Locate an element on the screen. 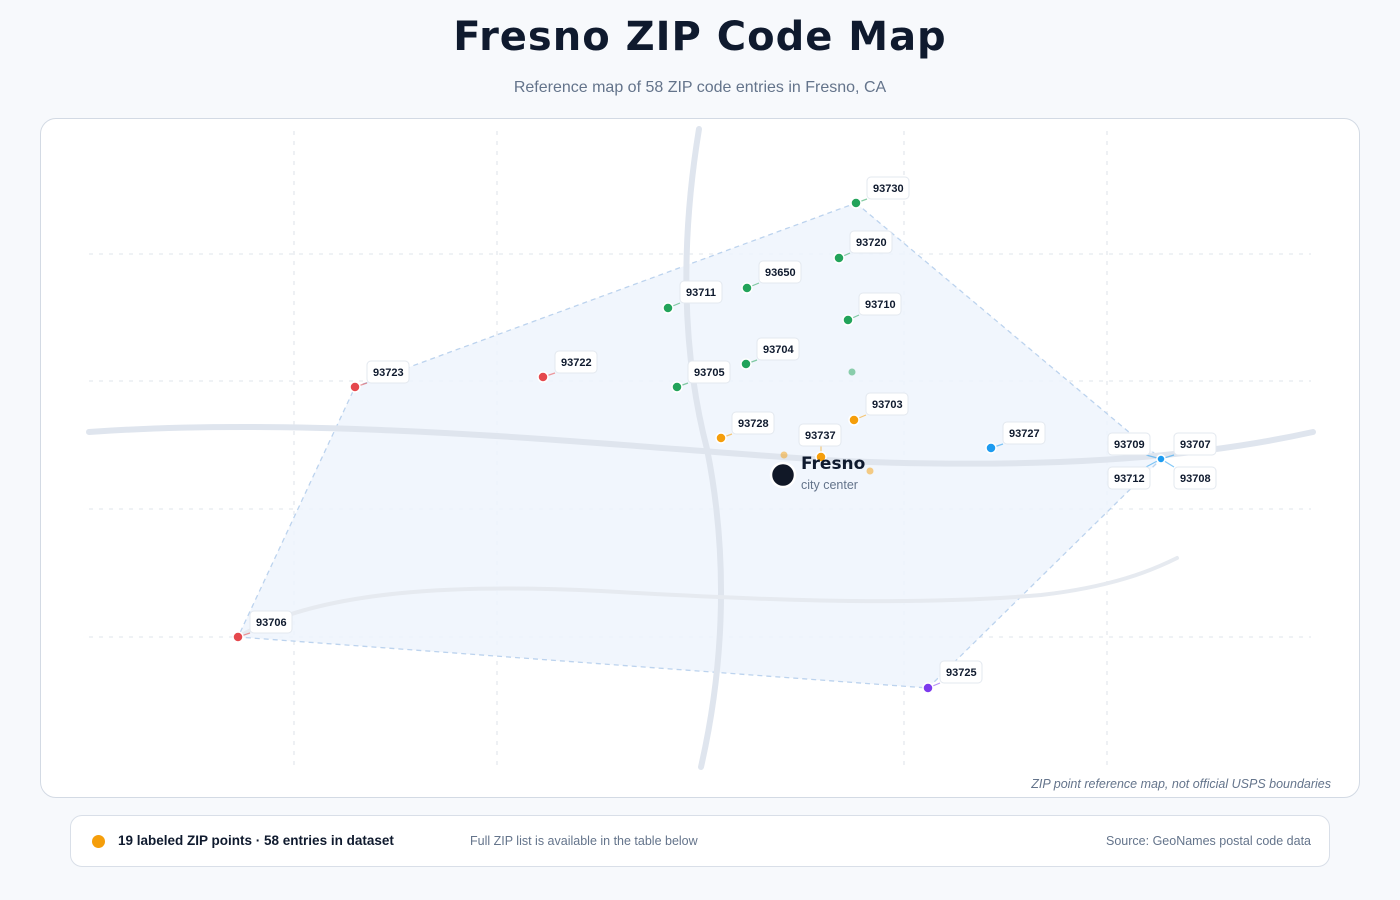 The height and width of the screenshot is (900, 1400). zip-label: 93730 is located at coordinates (888, 189).